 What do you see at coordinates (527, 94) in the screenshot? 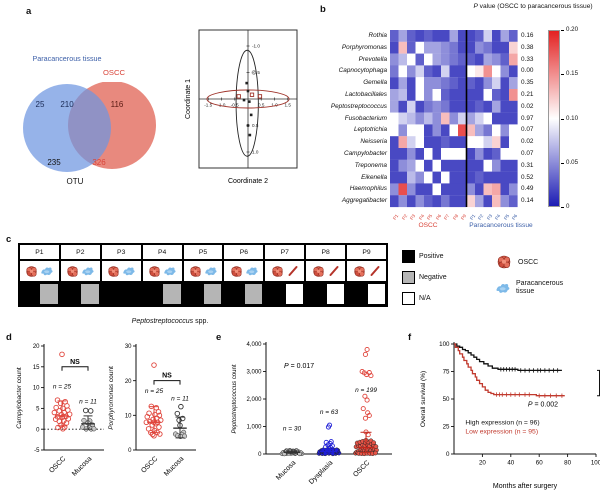
I see `heatmap-row-pvalue: 0.21` at bounding box center [527, 94].